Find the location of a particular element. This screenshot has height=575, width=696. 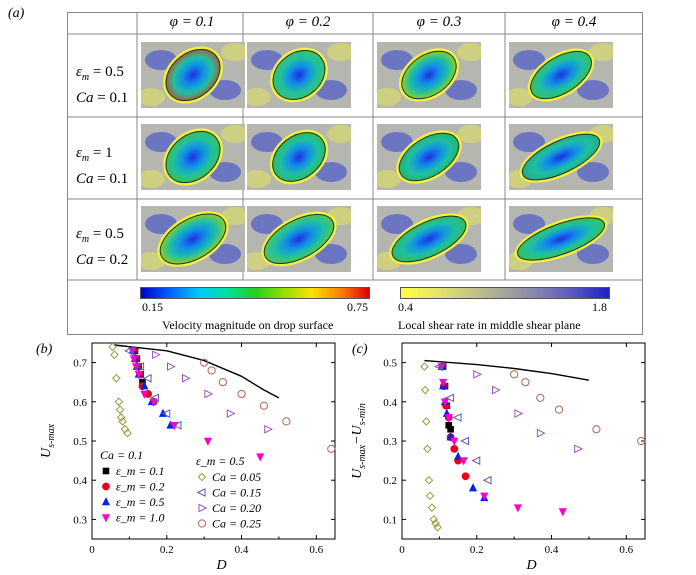

legend-left-title: Ca = 0.1 is located at coordinates (121, 455).